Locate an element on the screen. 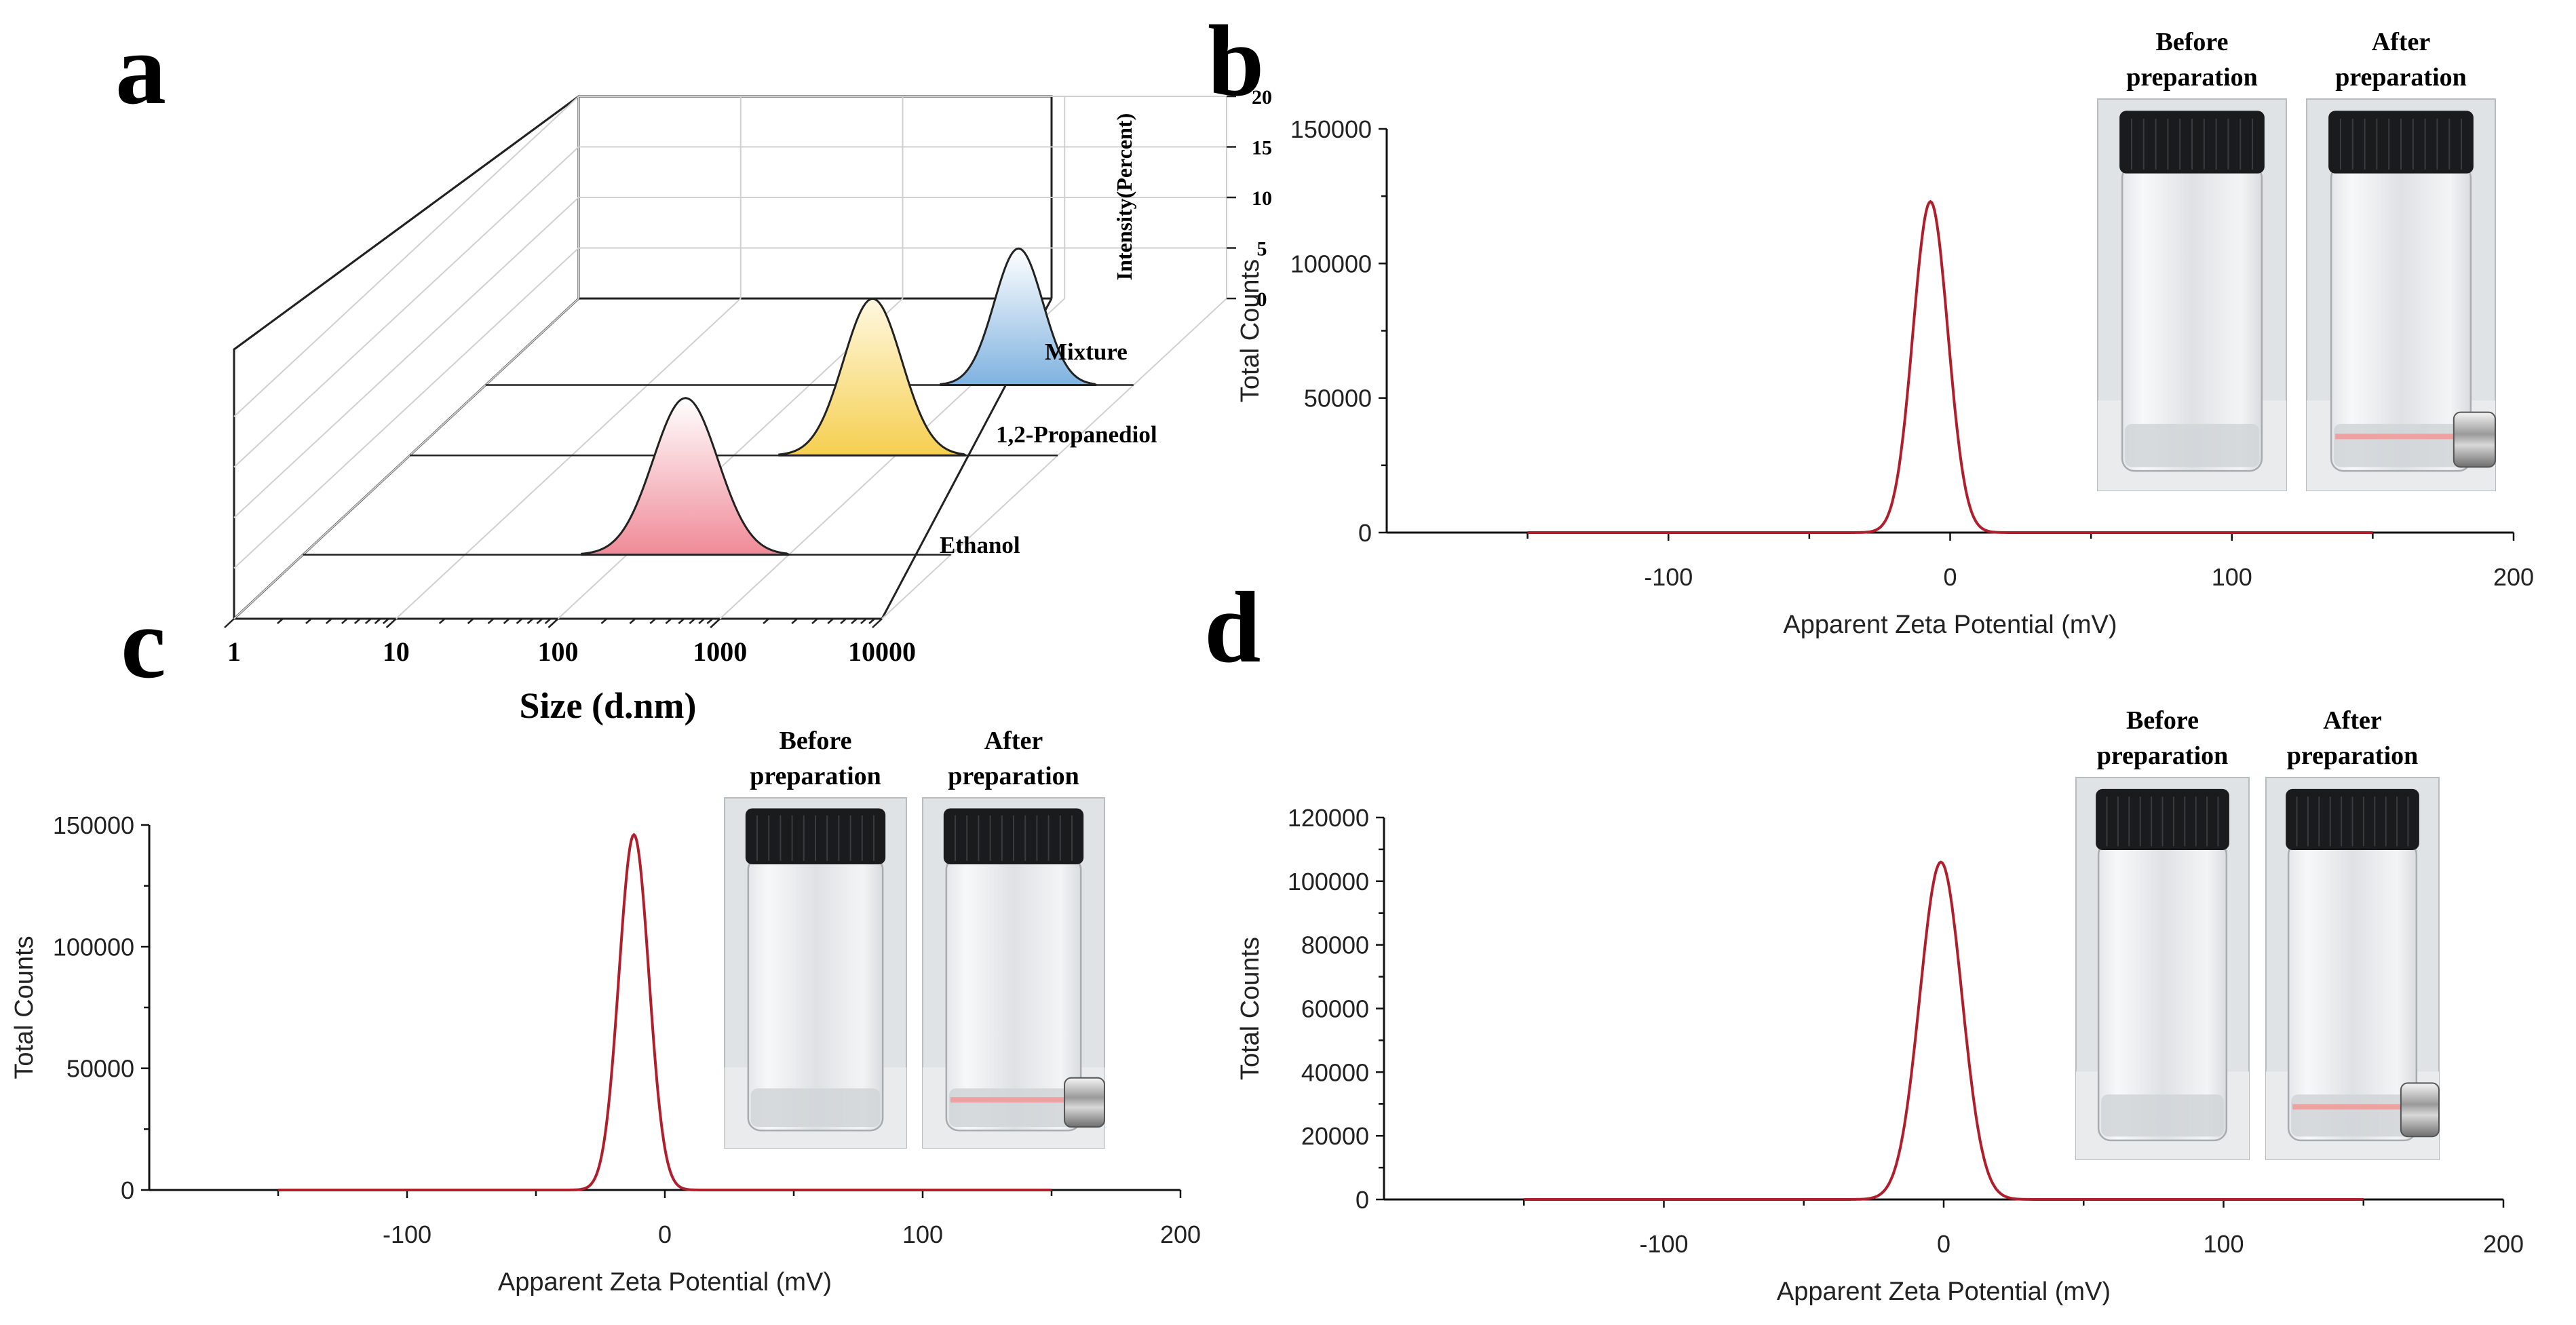 The image size is (2576, 1325). y-tick-label: 120000 is located at coordinates (1328, 818).